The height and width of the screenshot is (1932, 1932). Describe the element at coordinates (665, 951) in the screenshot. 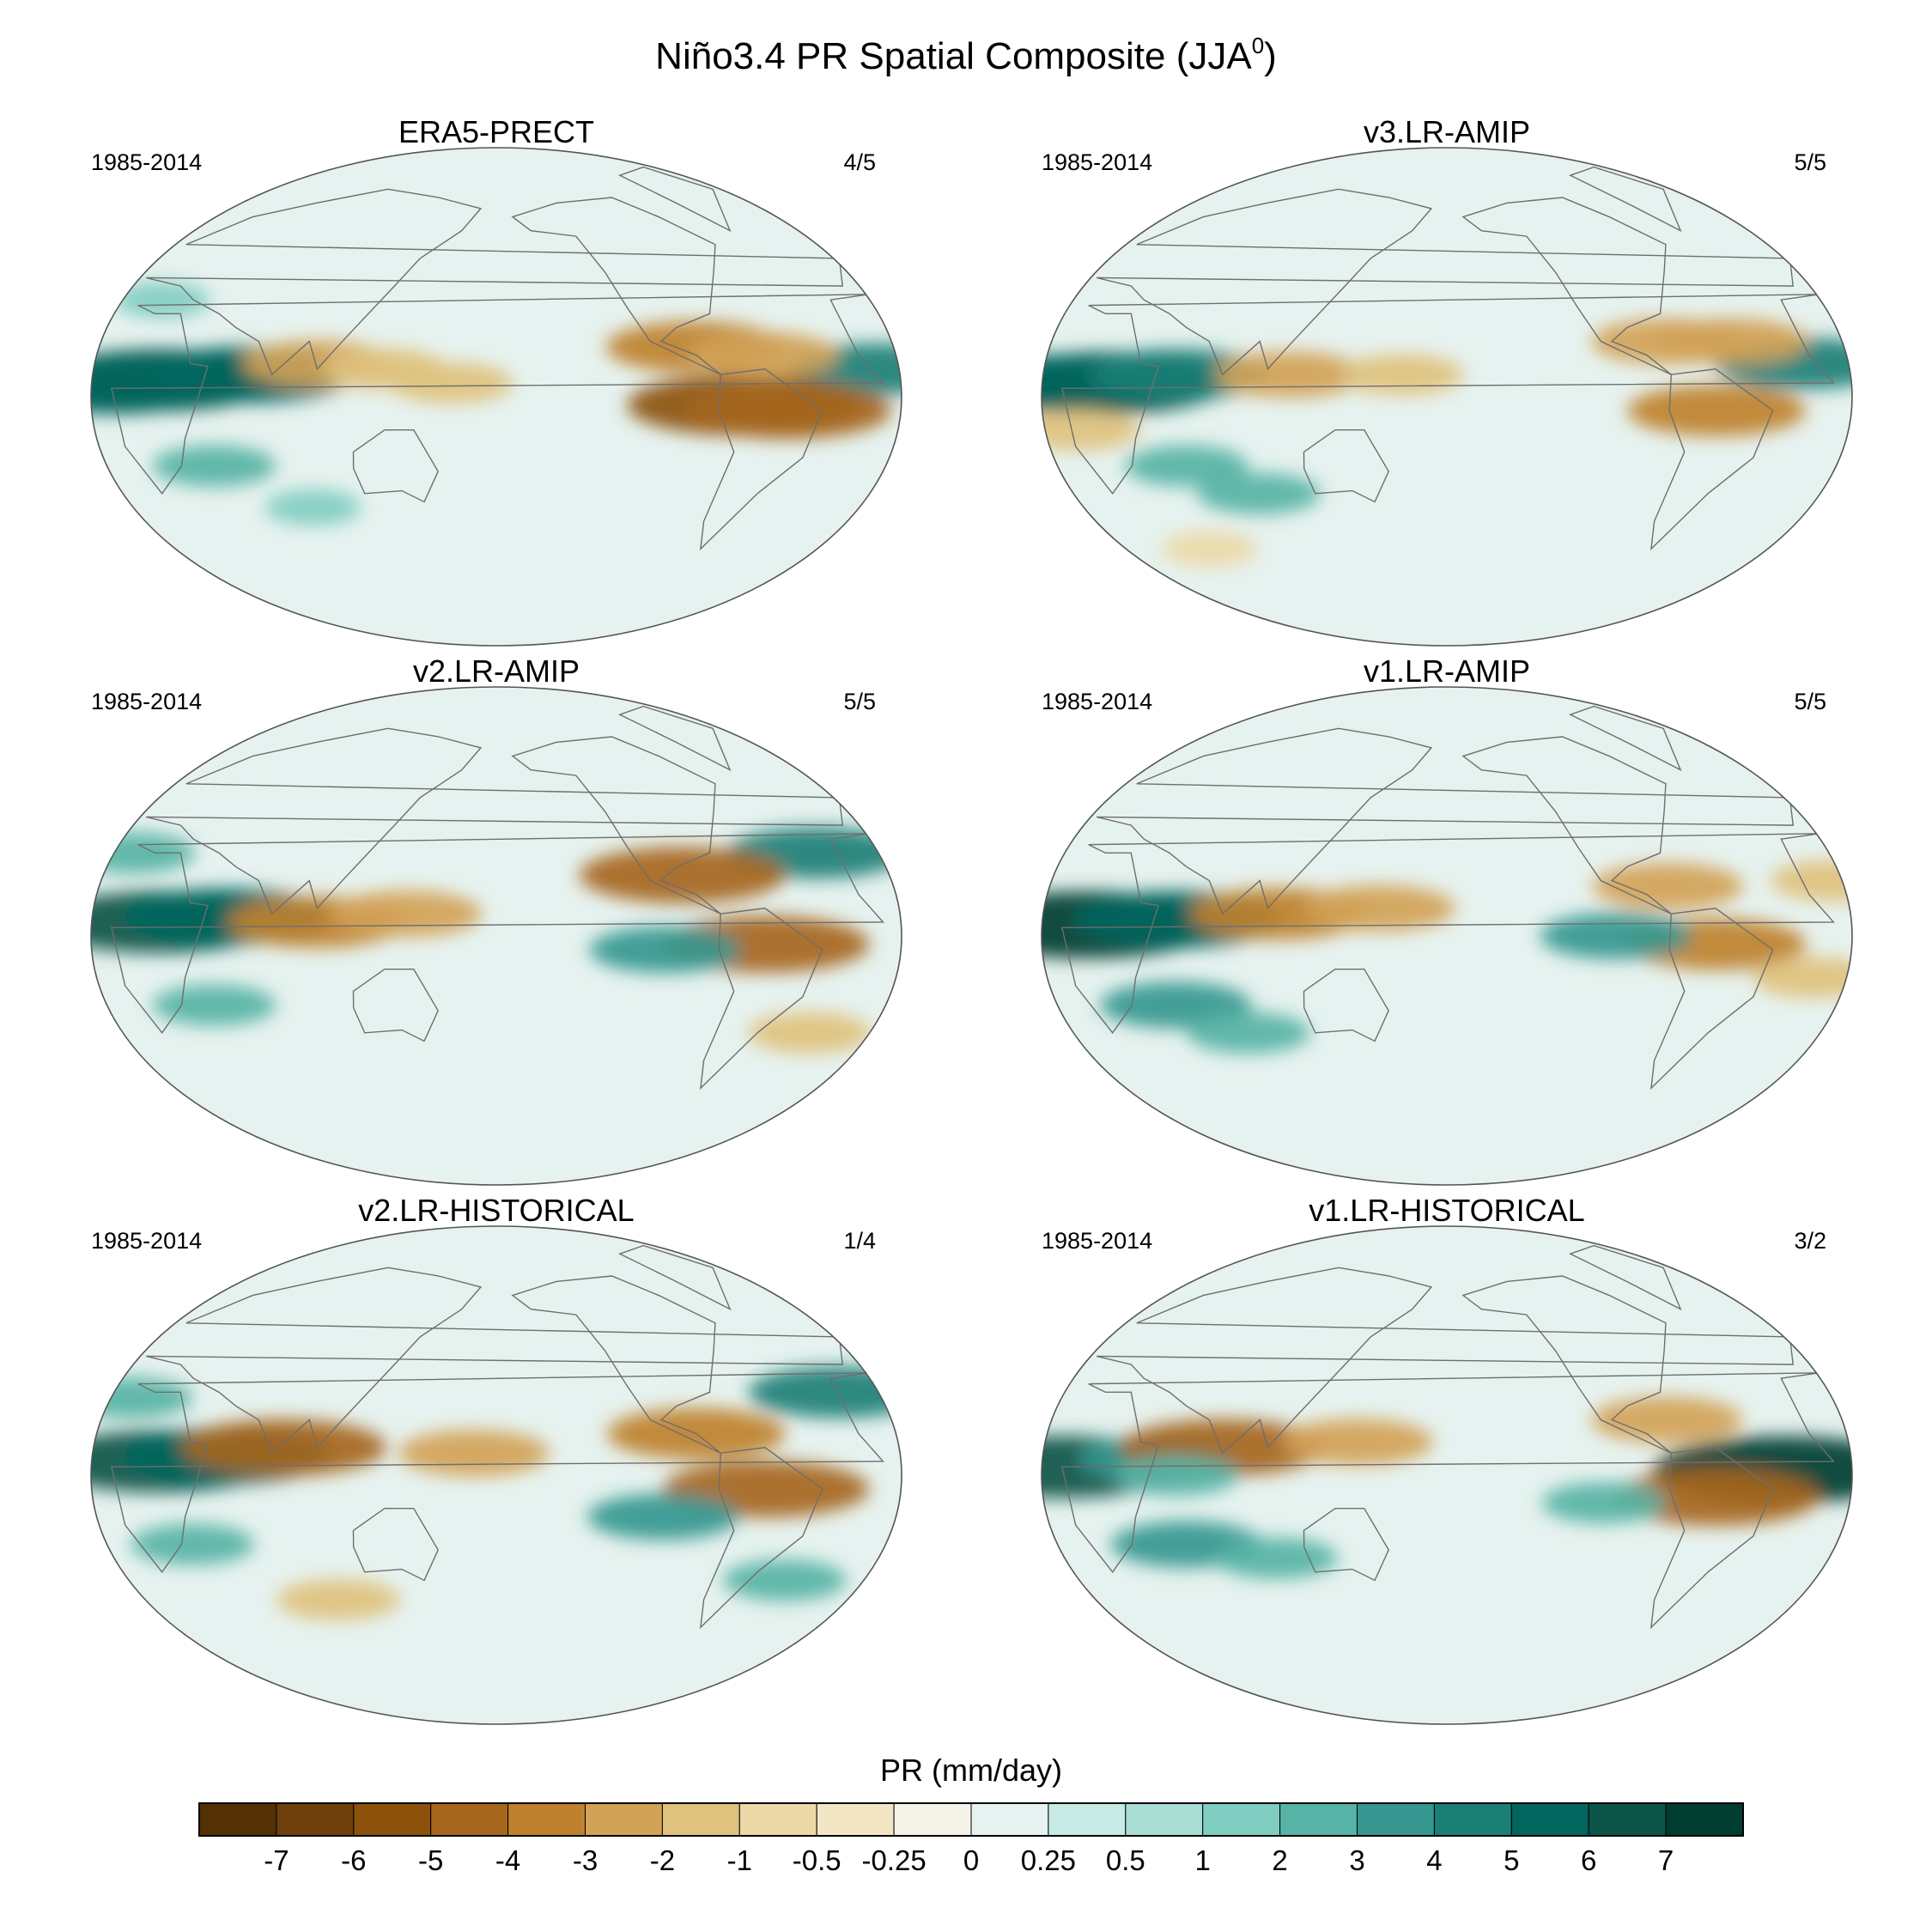

I see `anomaly-blob: 3` at that location.